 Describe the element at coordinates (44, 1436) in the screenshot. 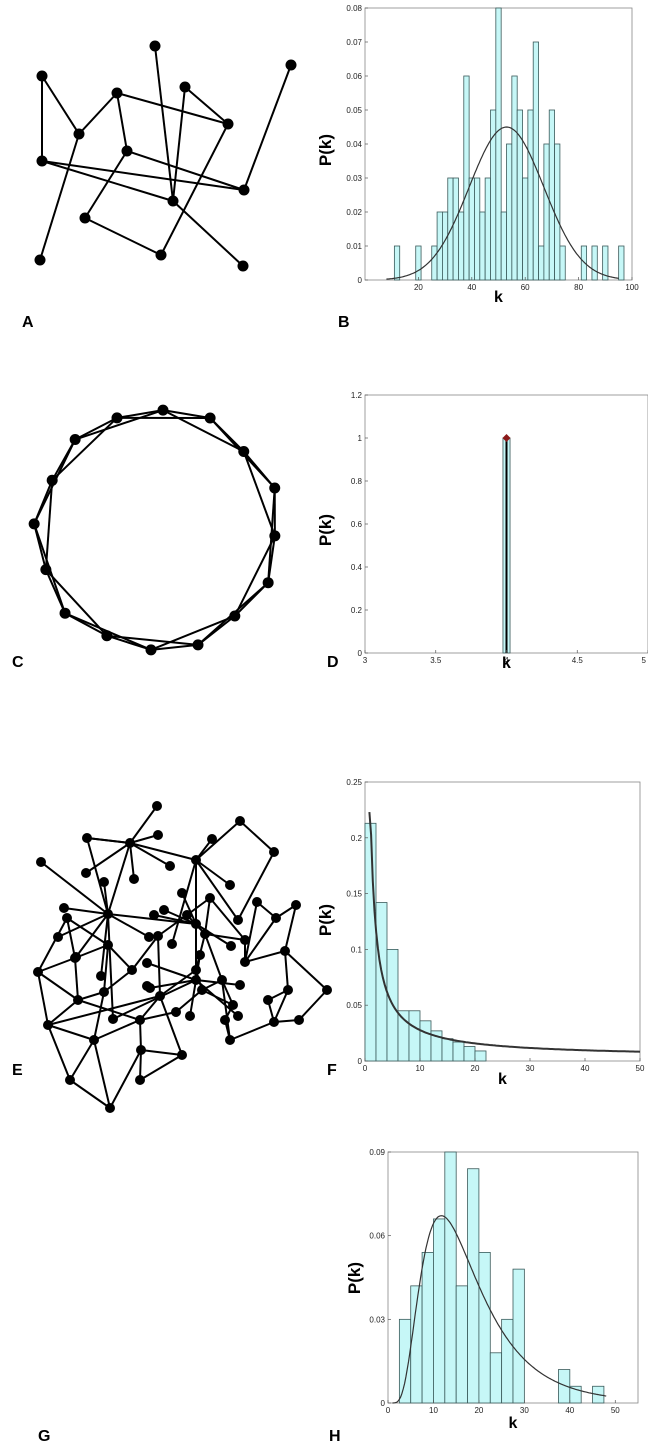

I see `panel-label-g: G` at that location.